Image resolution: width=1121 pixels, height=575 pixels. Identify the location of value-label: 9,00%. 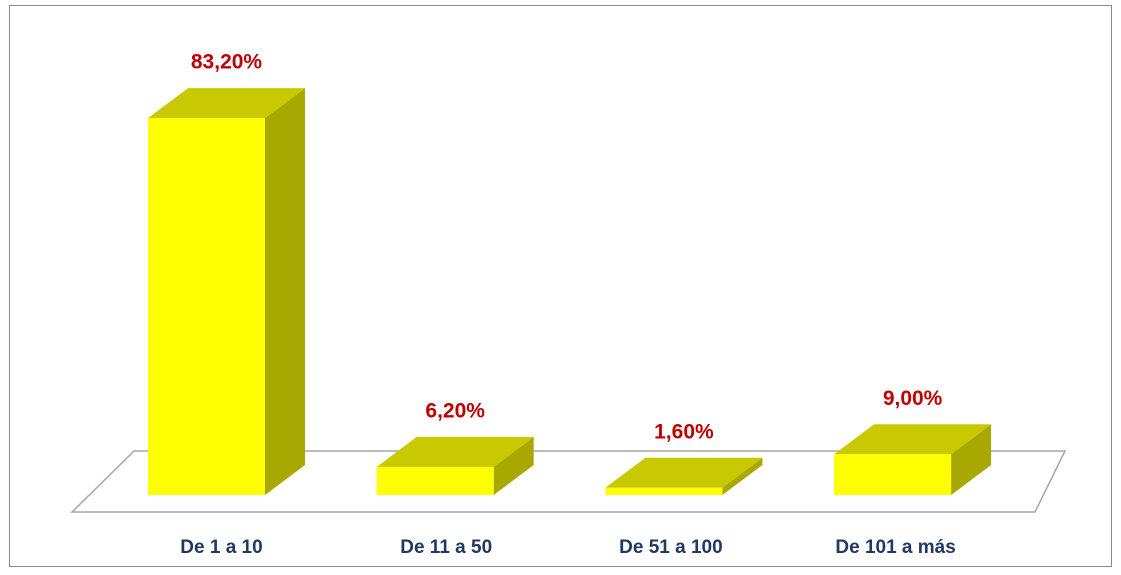
(913, 398).